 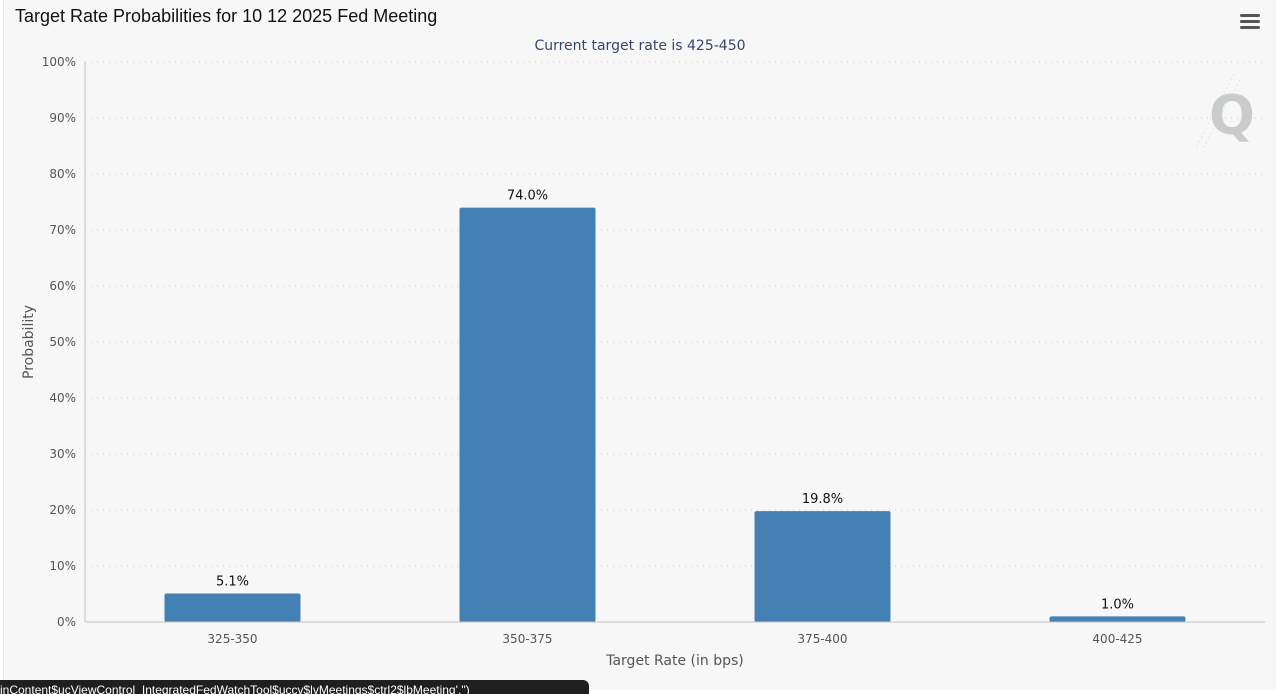 What do you see at coordinates (62, 230) in the screenshot?
I see `y-tick-label: 70%` at bounding box center [62, 230].